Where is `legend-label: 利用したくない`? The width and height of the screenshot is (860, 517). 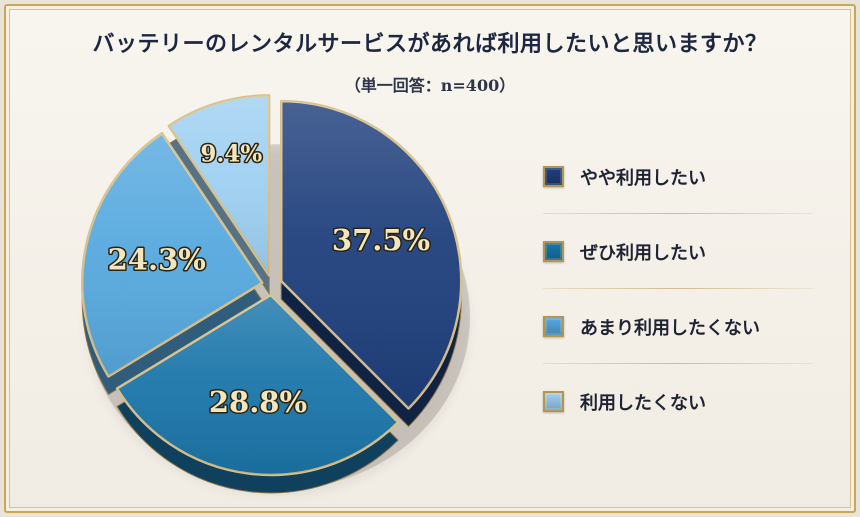 legend-label: 利用したくない is located at coordinates (643, 403).